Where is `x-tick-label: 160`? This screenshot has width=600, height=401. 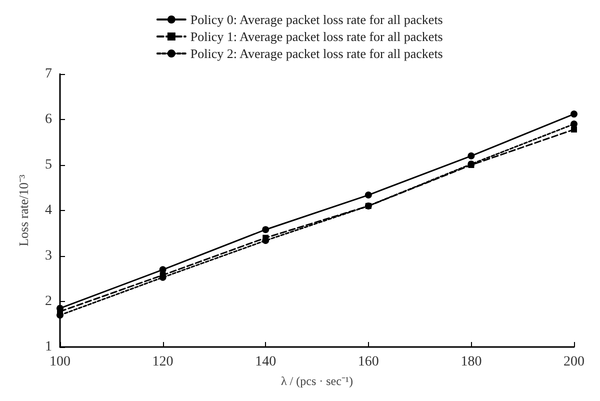
x-tick-label: 160 is located at coordinates (368, 362).